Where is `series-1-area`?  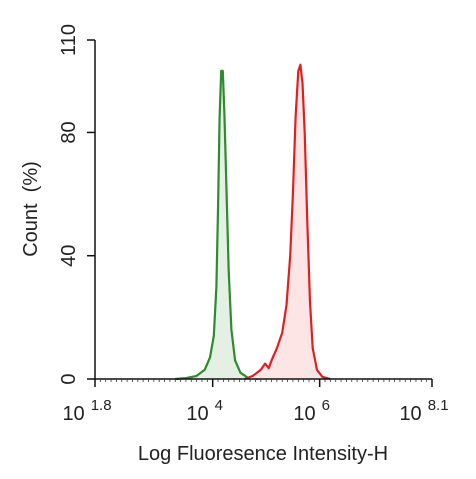 series-1-area is located at coordinates (217, 225).